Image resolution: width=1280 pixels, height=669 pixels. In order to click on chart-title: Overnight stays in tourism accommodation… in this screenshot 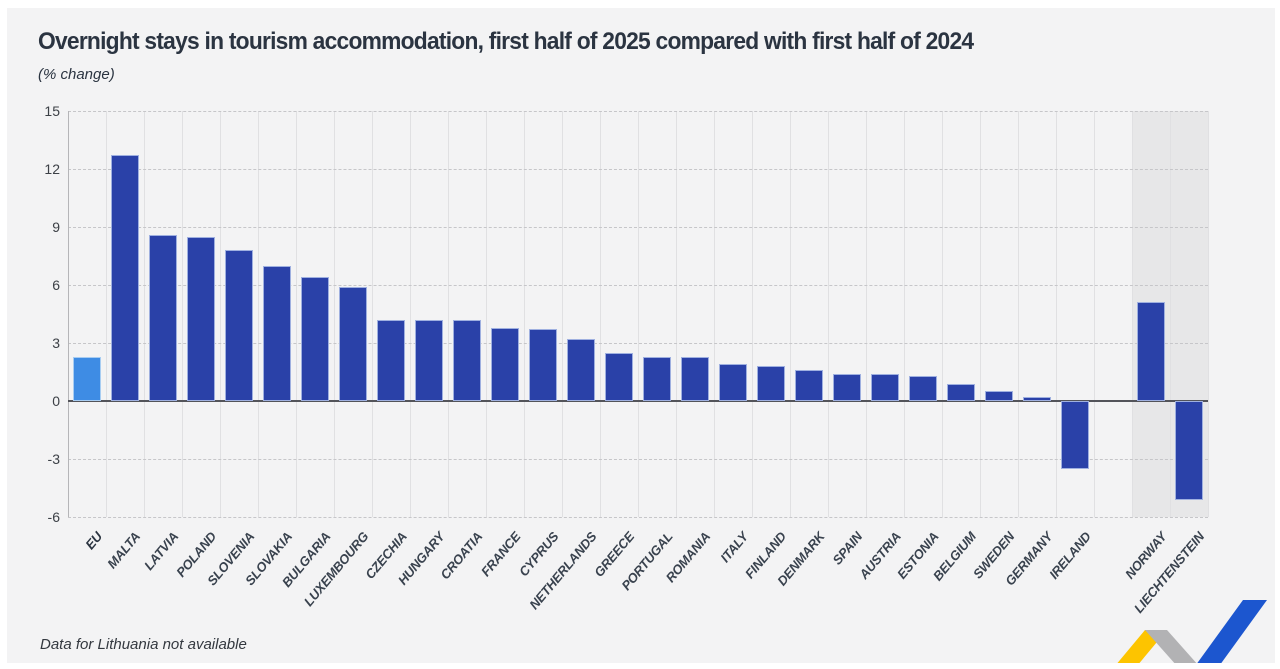, I will do `click(506, 41)`.